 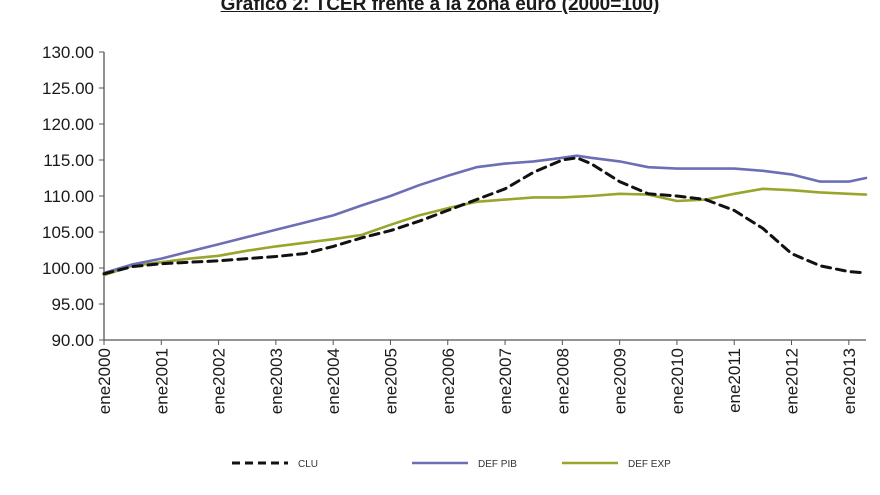 What do you see at coordinates (497, 464) in the screenshot?
I see `legend-label: DEF PIB` at bounding box center [497, 464].